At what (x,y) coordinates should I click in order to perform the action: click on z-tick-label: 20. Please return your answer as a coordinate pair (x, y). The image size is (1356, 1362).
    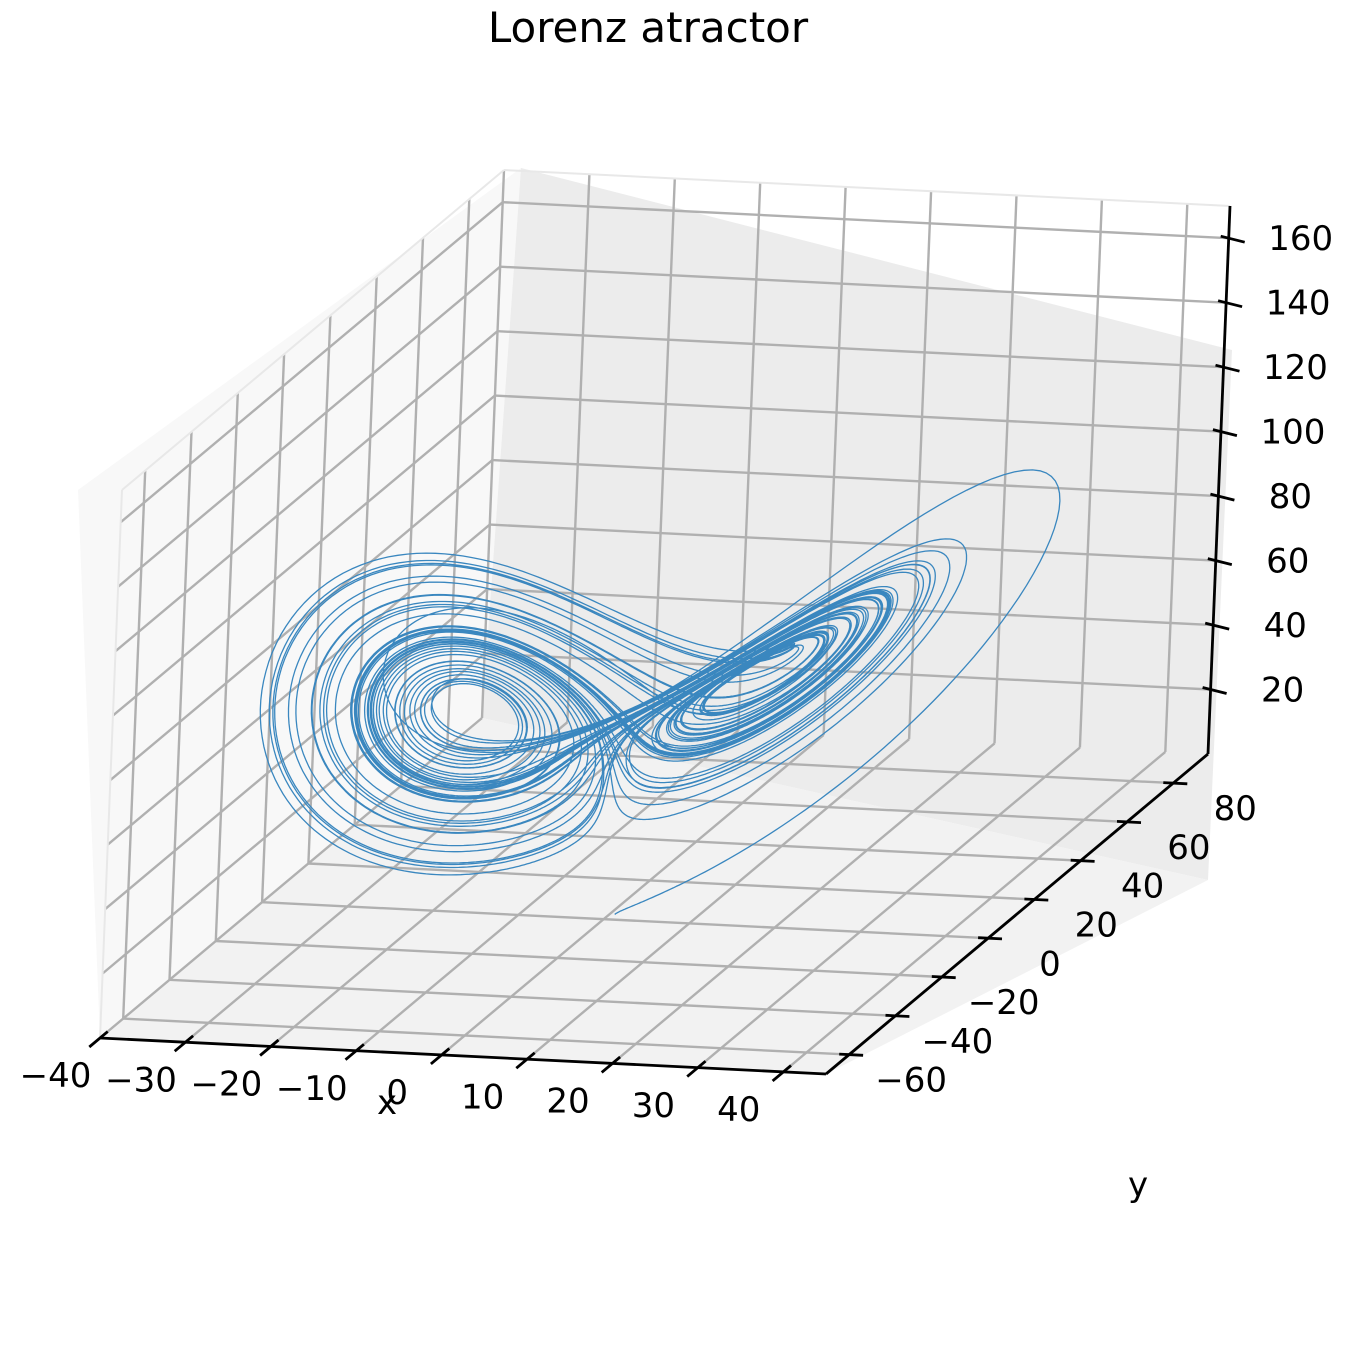
    Looking at the image, I should click on (1282, 691).